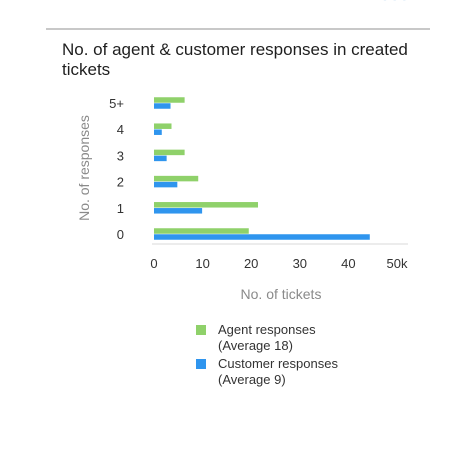 The height and width of the screenshot is (449, 474). I want to click on y-axis-title: No. of responses, so click(84, 168).